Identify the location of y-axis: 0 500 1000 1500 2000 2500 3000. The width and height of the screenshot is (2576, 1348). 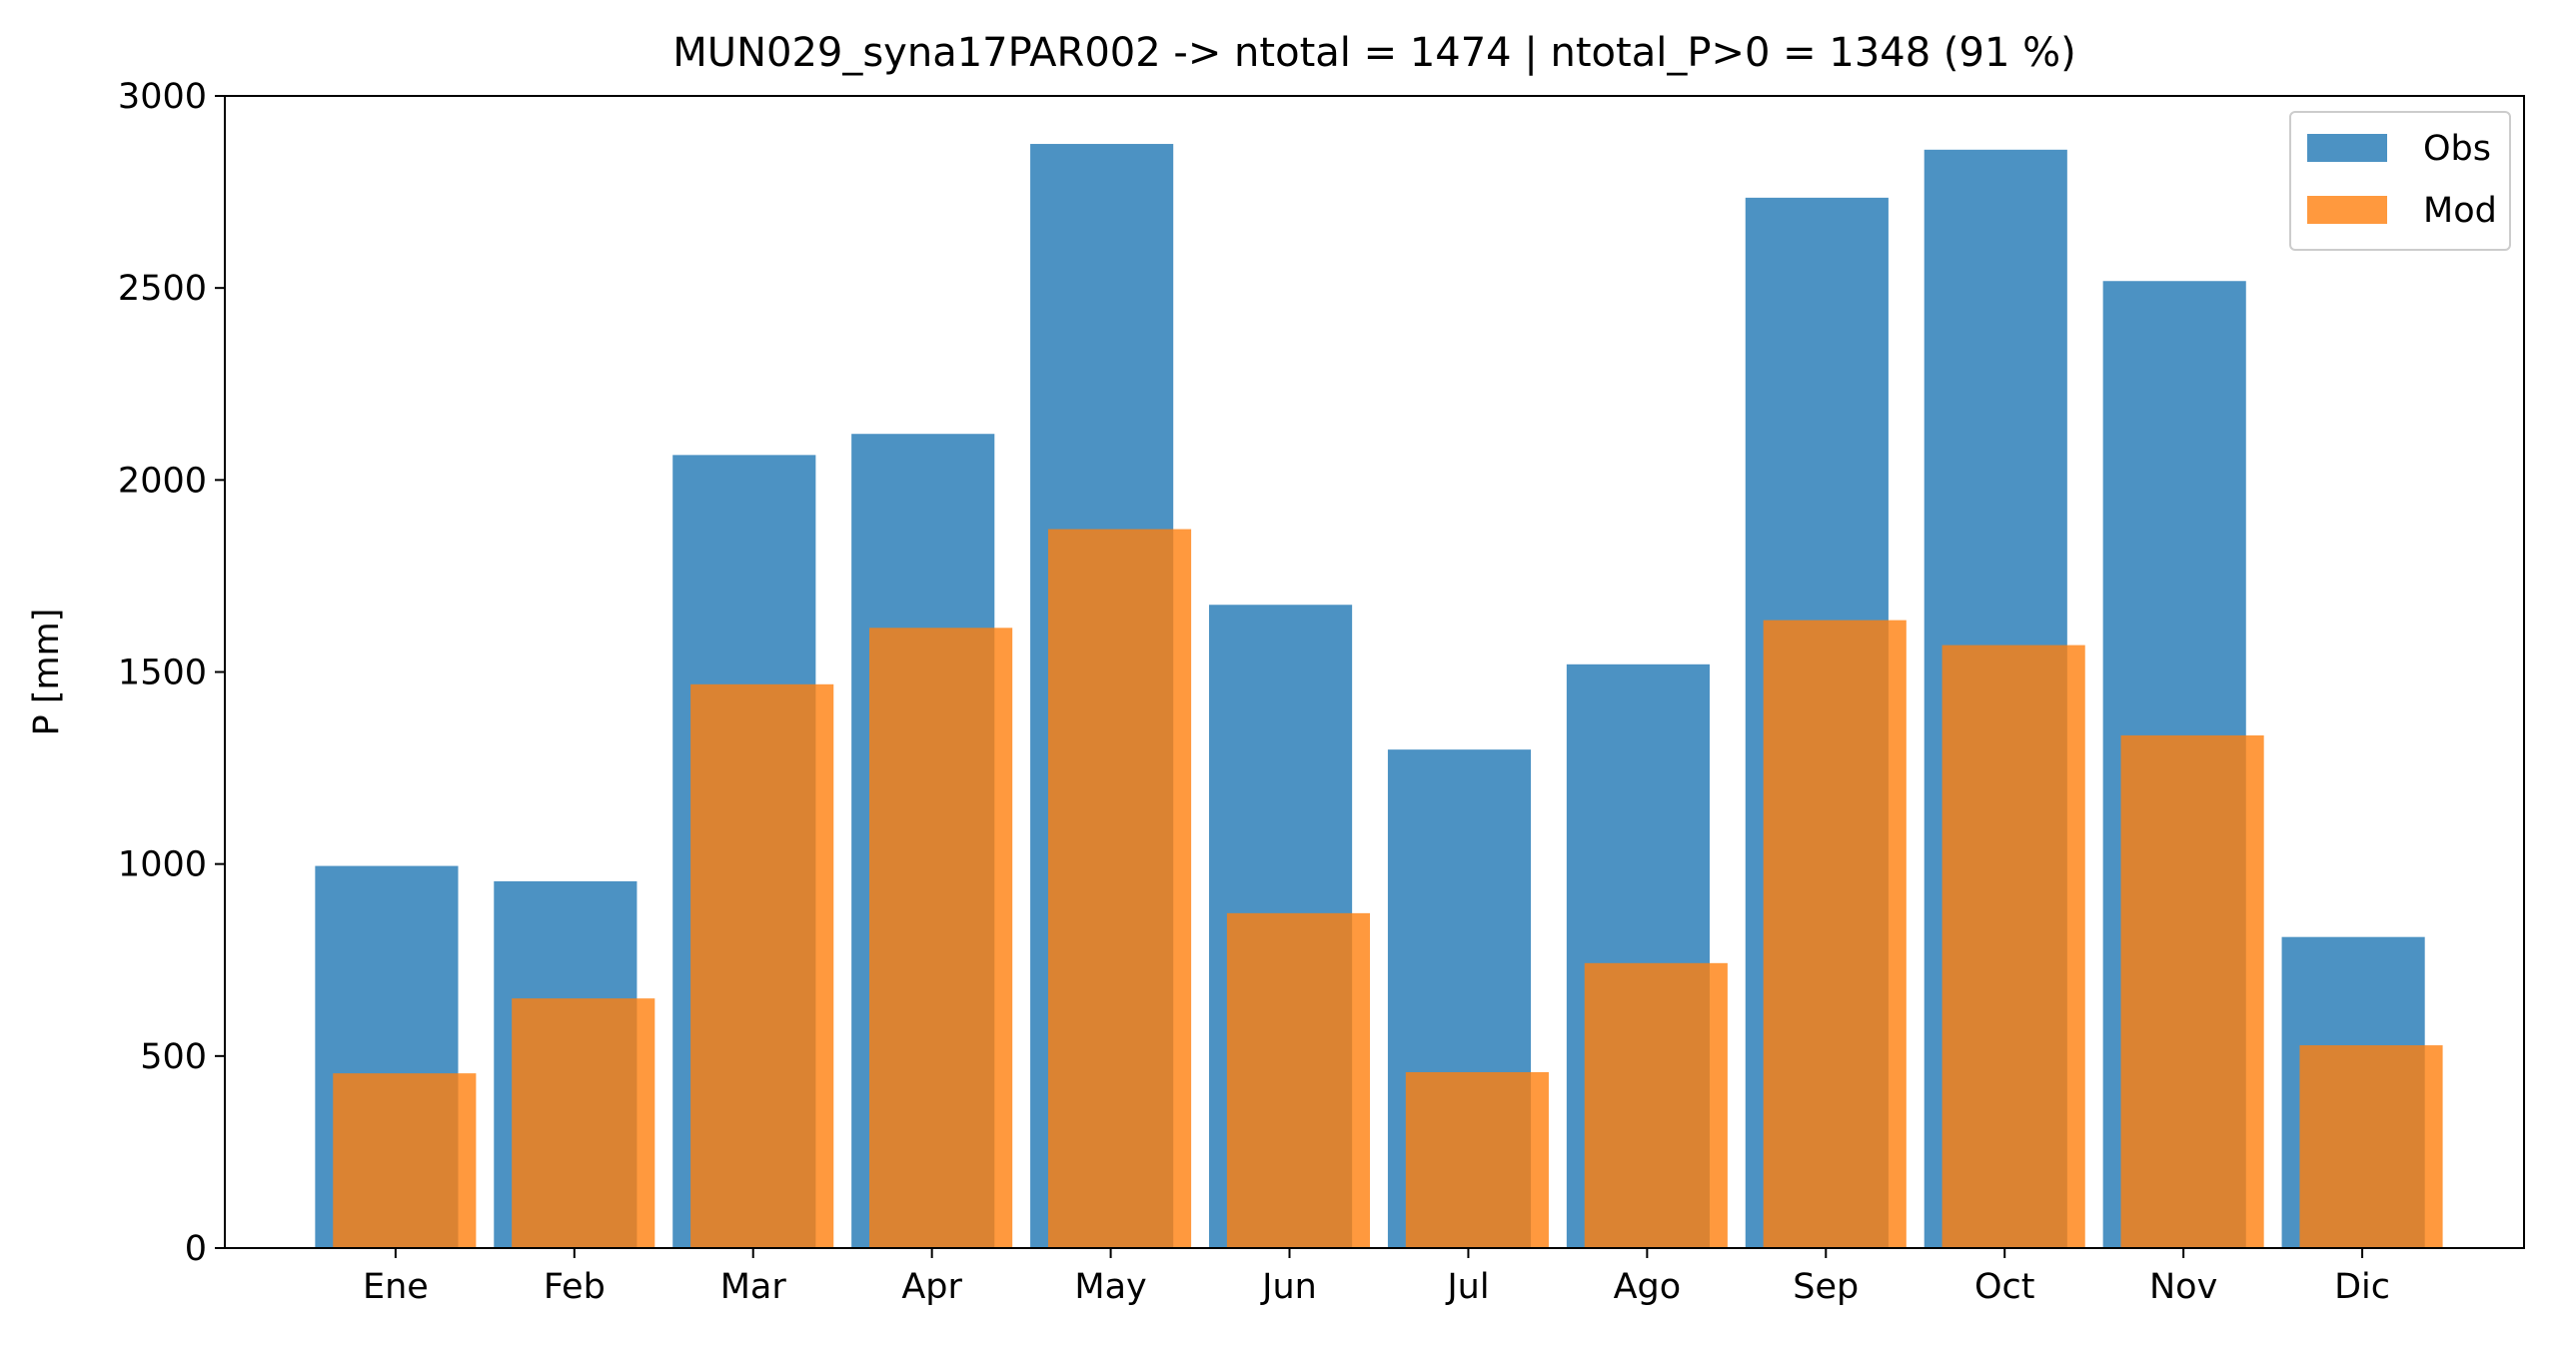
(171, 673).